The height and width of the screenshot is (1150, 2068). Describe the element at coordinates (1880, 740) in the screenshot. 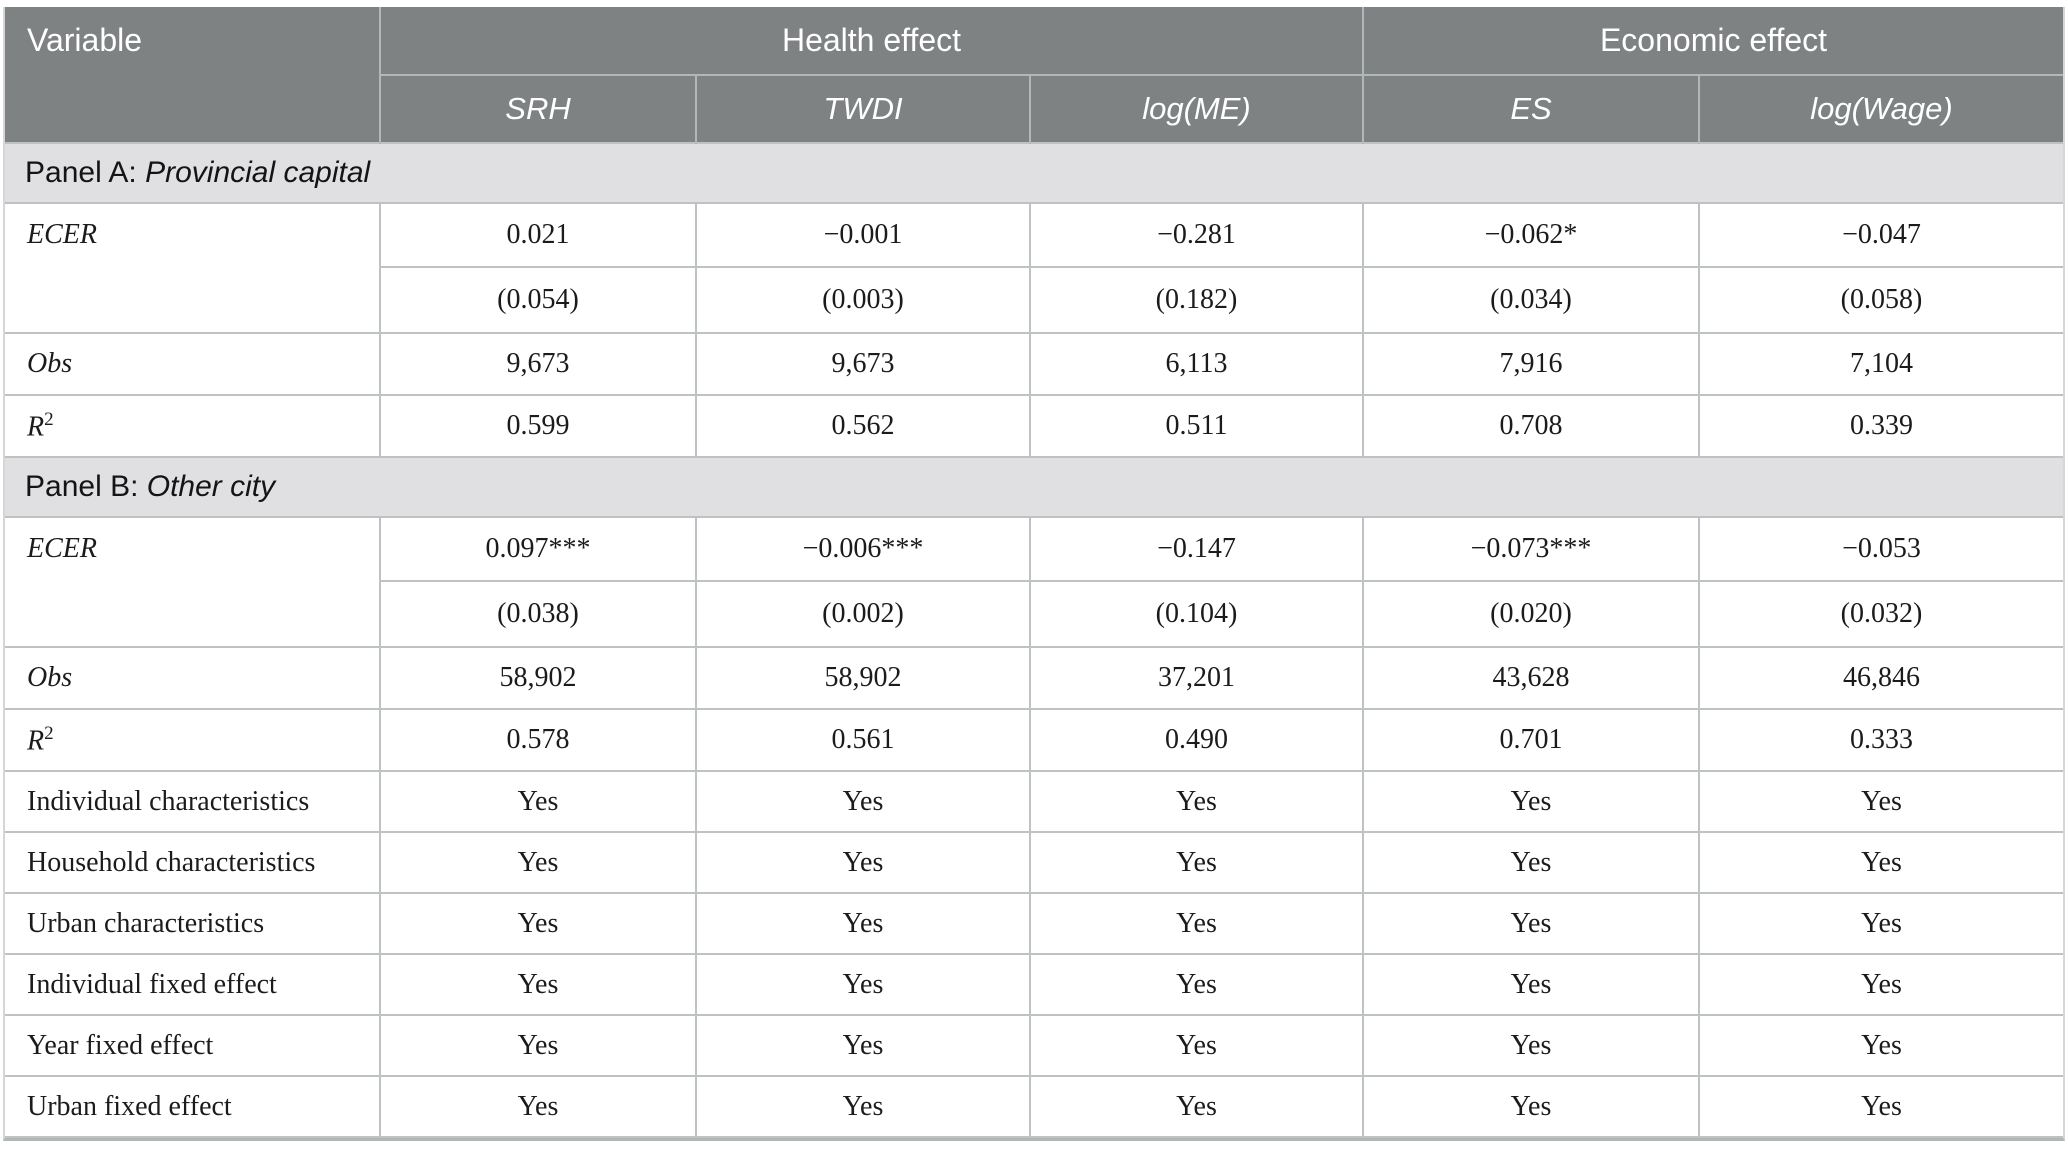

I see `r2-cell: 0.333` at that location.